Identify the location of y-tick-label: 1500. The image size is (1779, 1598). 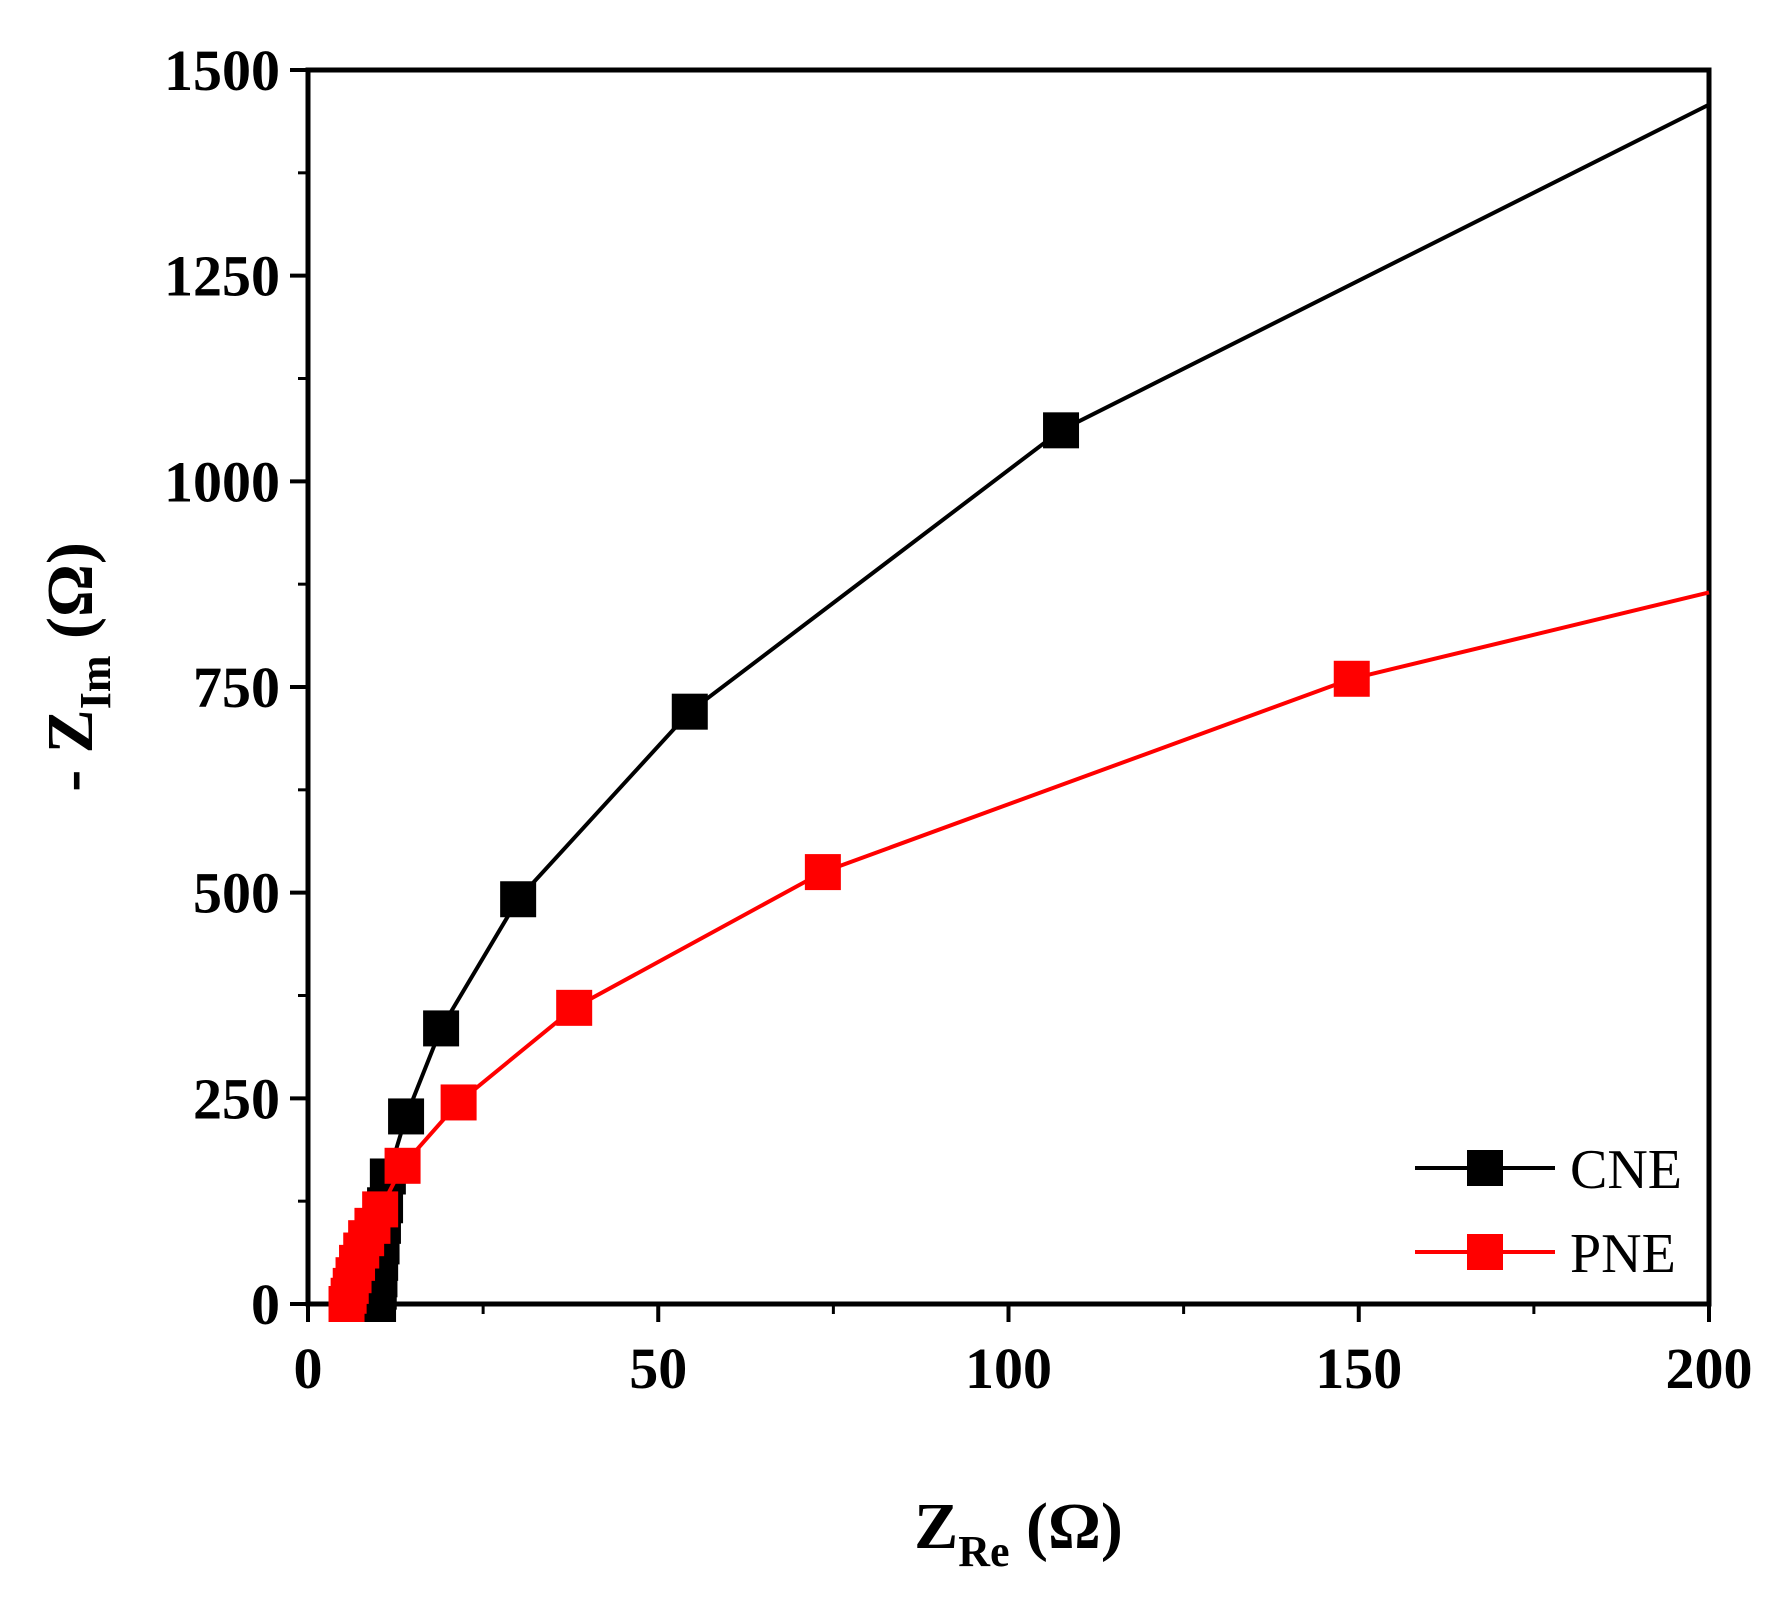
(222, 70).